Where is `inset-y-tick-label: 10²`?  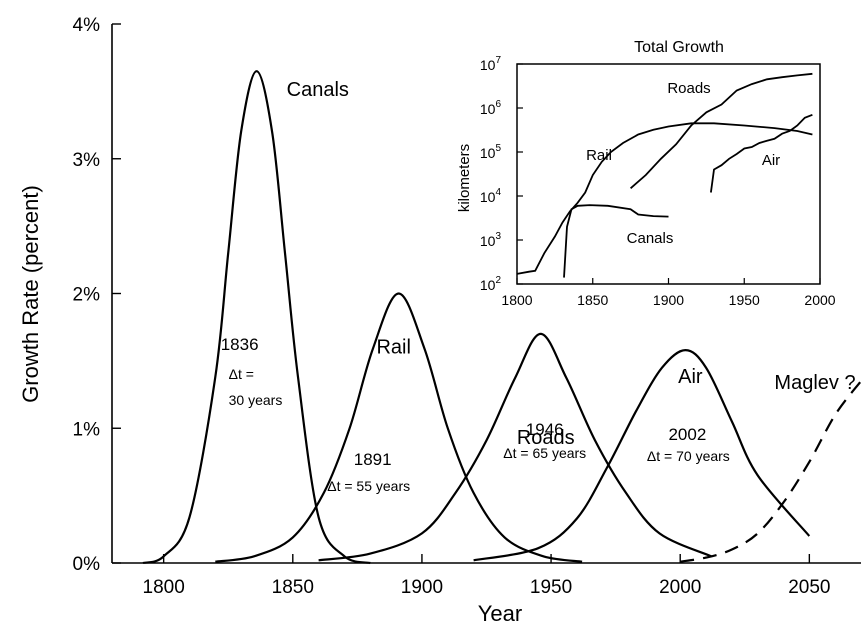 inset-y-tick-label: 10² is located at coordinates (491, 284).